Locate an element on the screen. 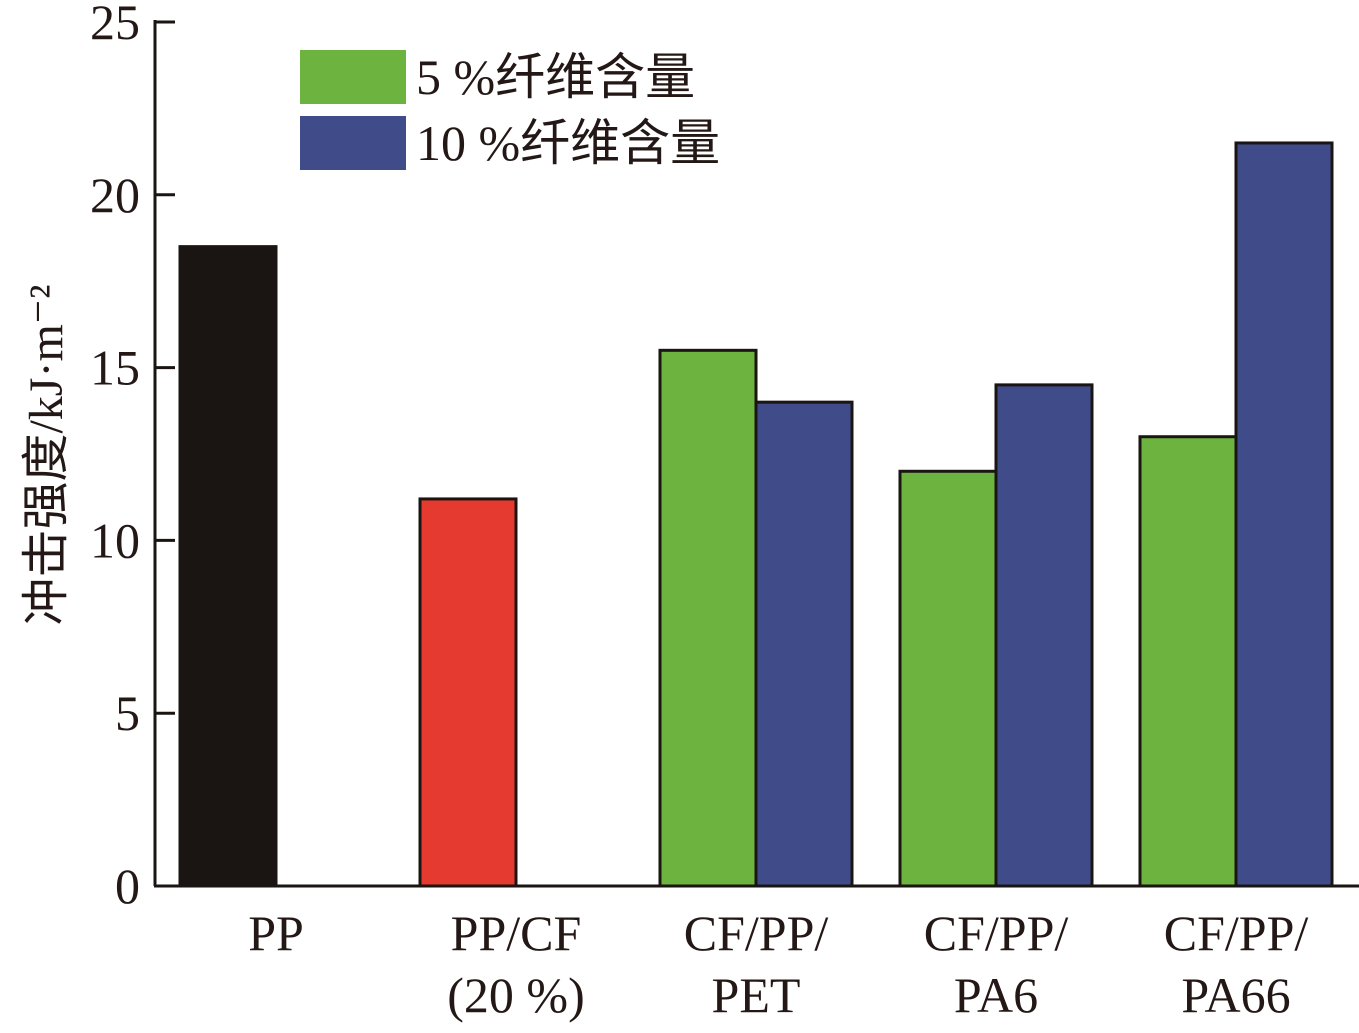  legend-label: 5 %纤维含量 is located at coordinates (555, 77).